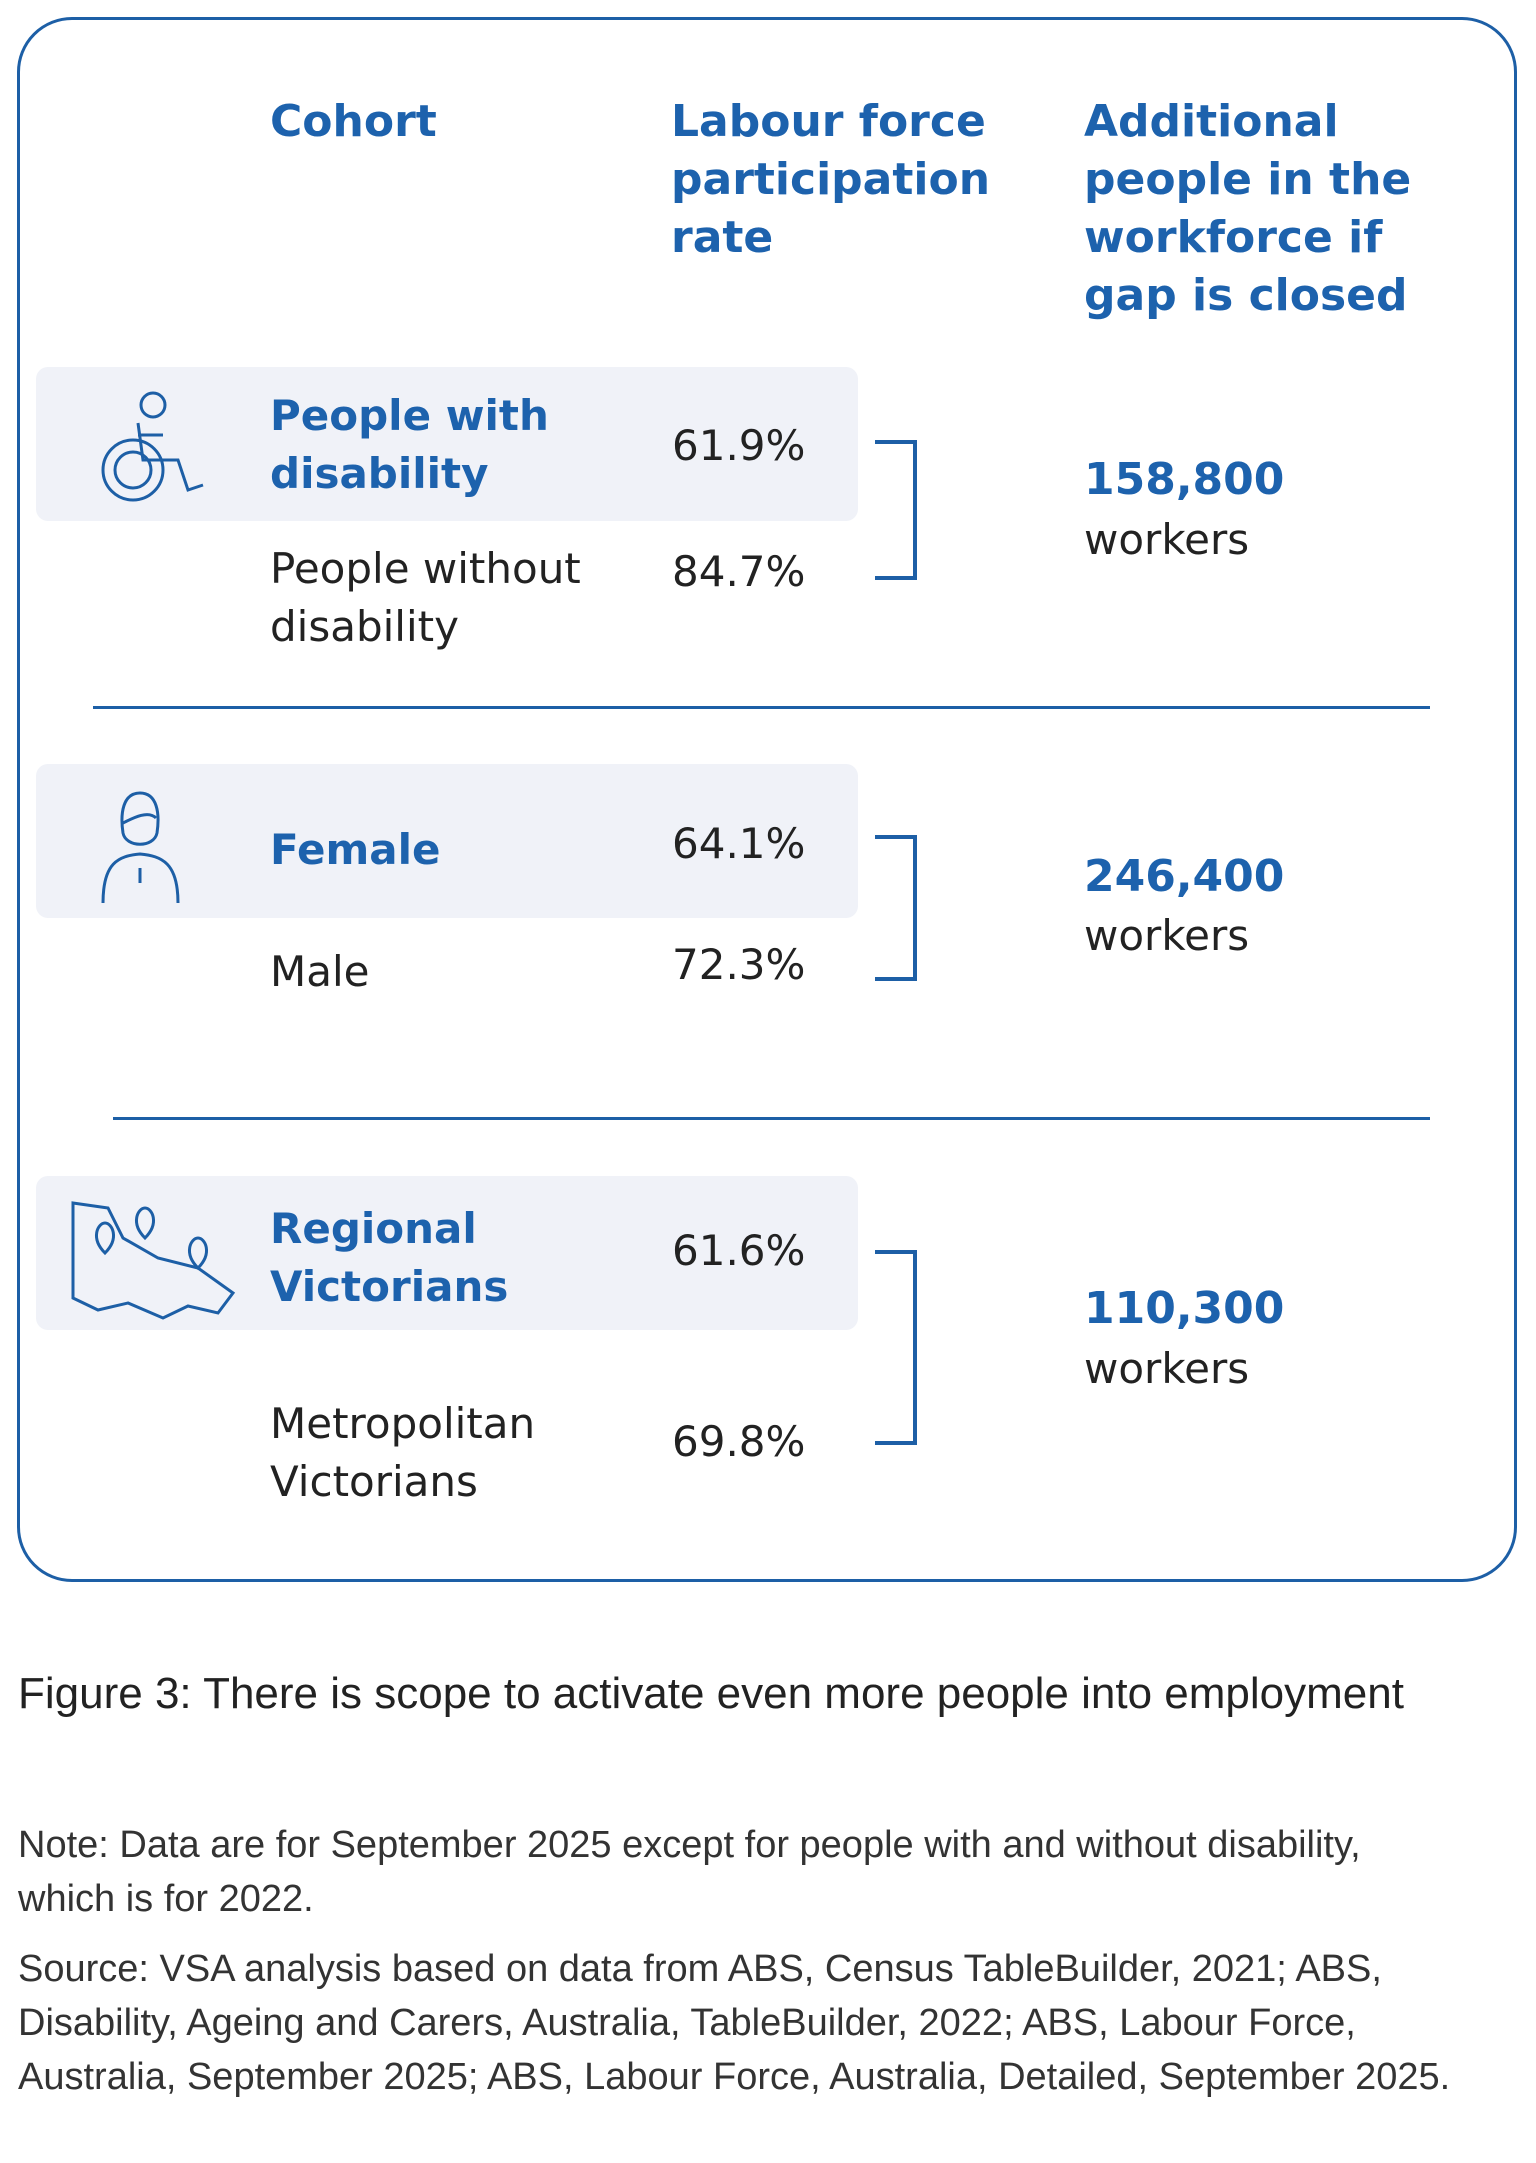 This screenshot has width=1536, height=2163. Describe the element at coordinates (320, 971) in the screenshot. I see `cohort-label: Male` at that location.